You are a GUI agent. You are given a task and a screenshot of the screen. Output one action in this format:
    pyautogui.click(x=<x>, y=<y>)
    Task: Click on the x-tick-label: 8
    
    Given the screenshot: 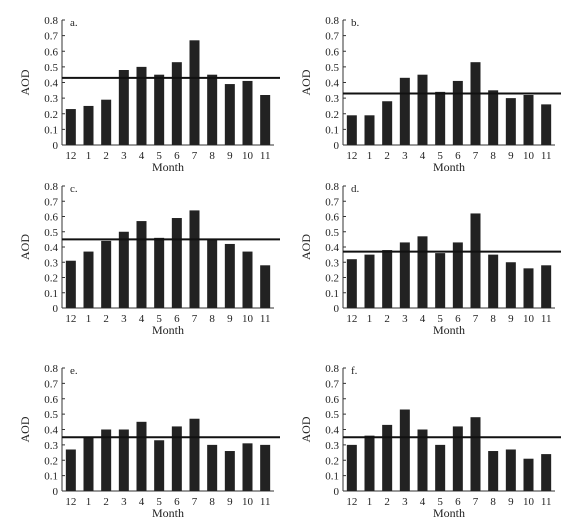 What is the action you would take?
    pyautogui.click(x=493, y=156)
    